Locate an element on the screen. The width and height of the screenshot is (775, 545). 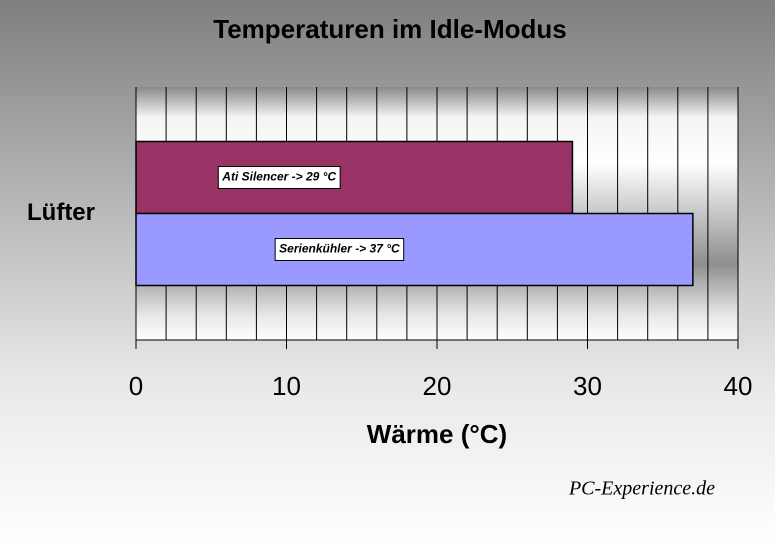
x-tick-label: 20 is located at coordinates (437, 386).